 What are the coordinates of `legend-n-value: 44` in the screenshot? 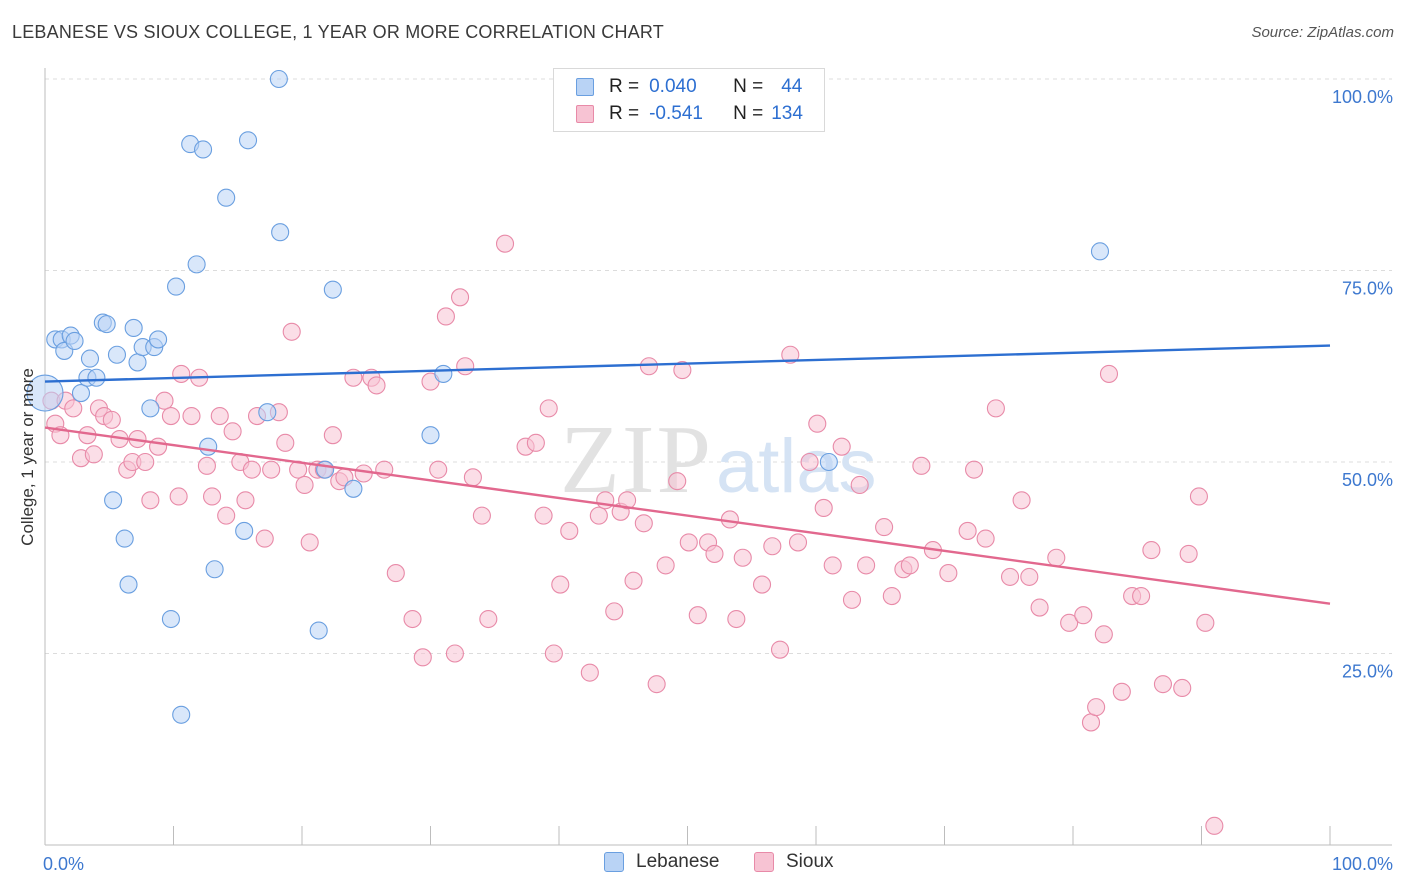 It's located at (792, 86).